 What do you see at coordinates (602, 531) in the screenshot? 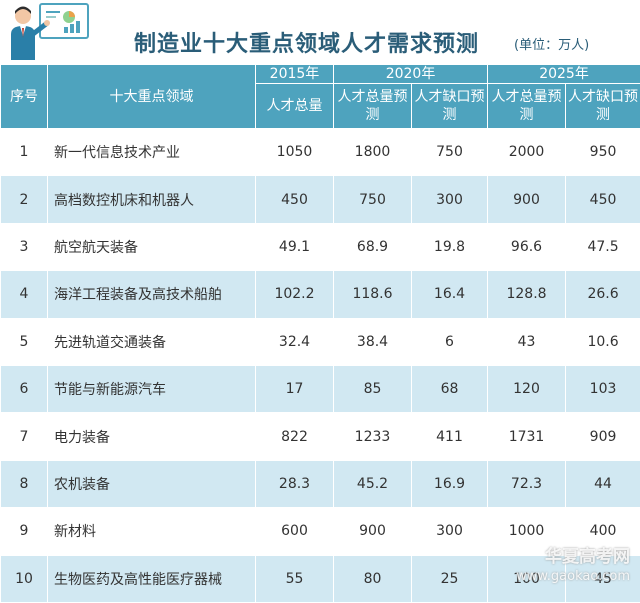
I see `cell-2025-gap: 400` at bounding box center [602, 531].